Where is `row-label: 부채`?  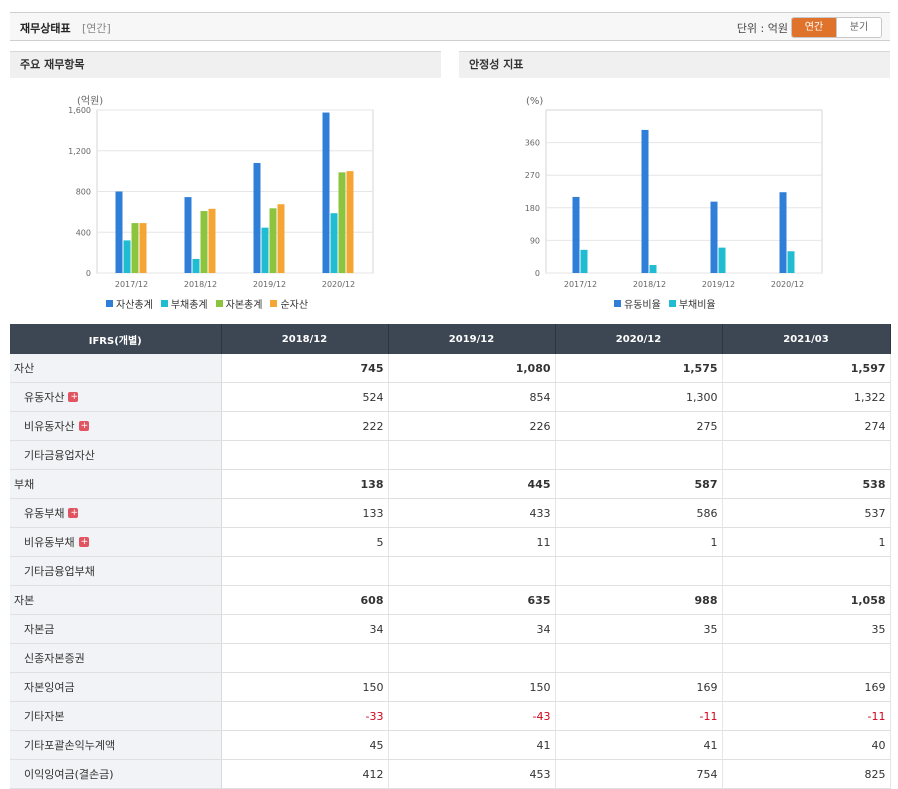
row-label: 부채 is located at coordinates (116, 484).